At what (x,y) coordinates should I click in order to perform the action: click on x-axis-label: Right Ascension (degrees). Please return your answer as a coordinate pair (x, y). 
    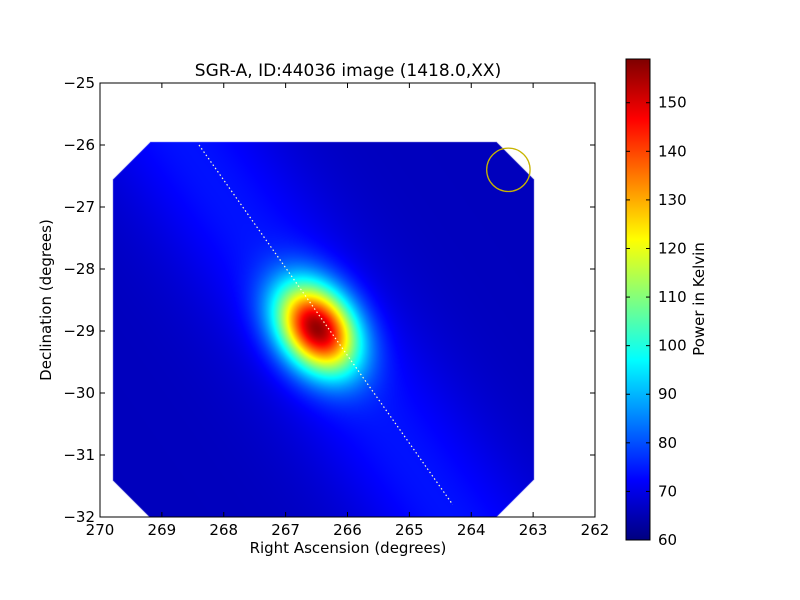
    Looking at the image, I should click on (348, 548).